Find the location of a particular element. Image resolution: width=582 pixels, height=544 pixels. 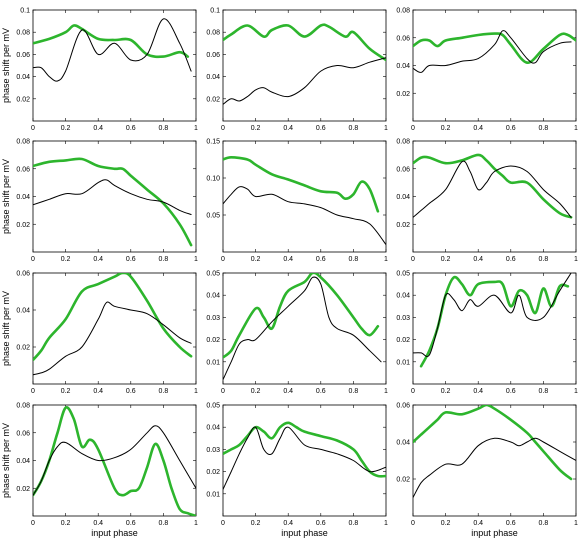

y-tick-label: 0.15 is located at coordinates (213, 142).